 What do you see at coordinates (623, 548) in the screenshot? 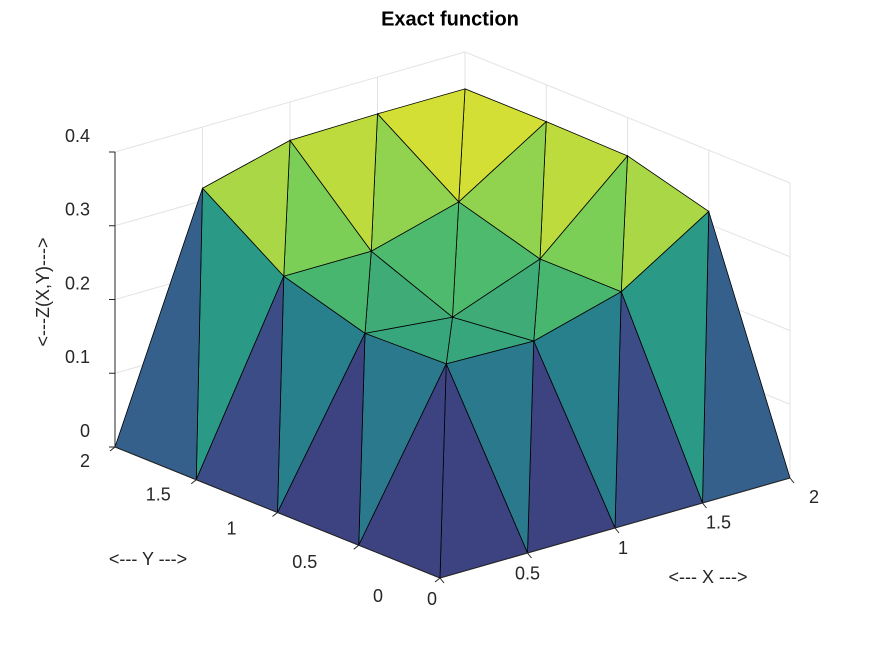
I see `x-tick-label: 1` at bounding box center [623, 548].